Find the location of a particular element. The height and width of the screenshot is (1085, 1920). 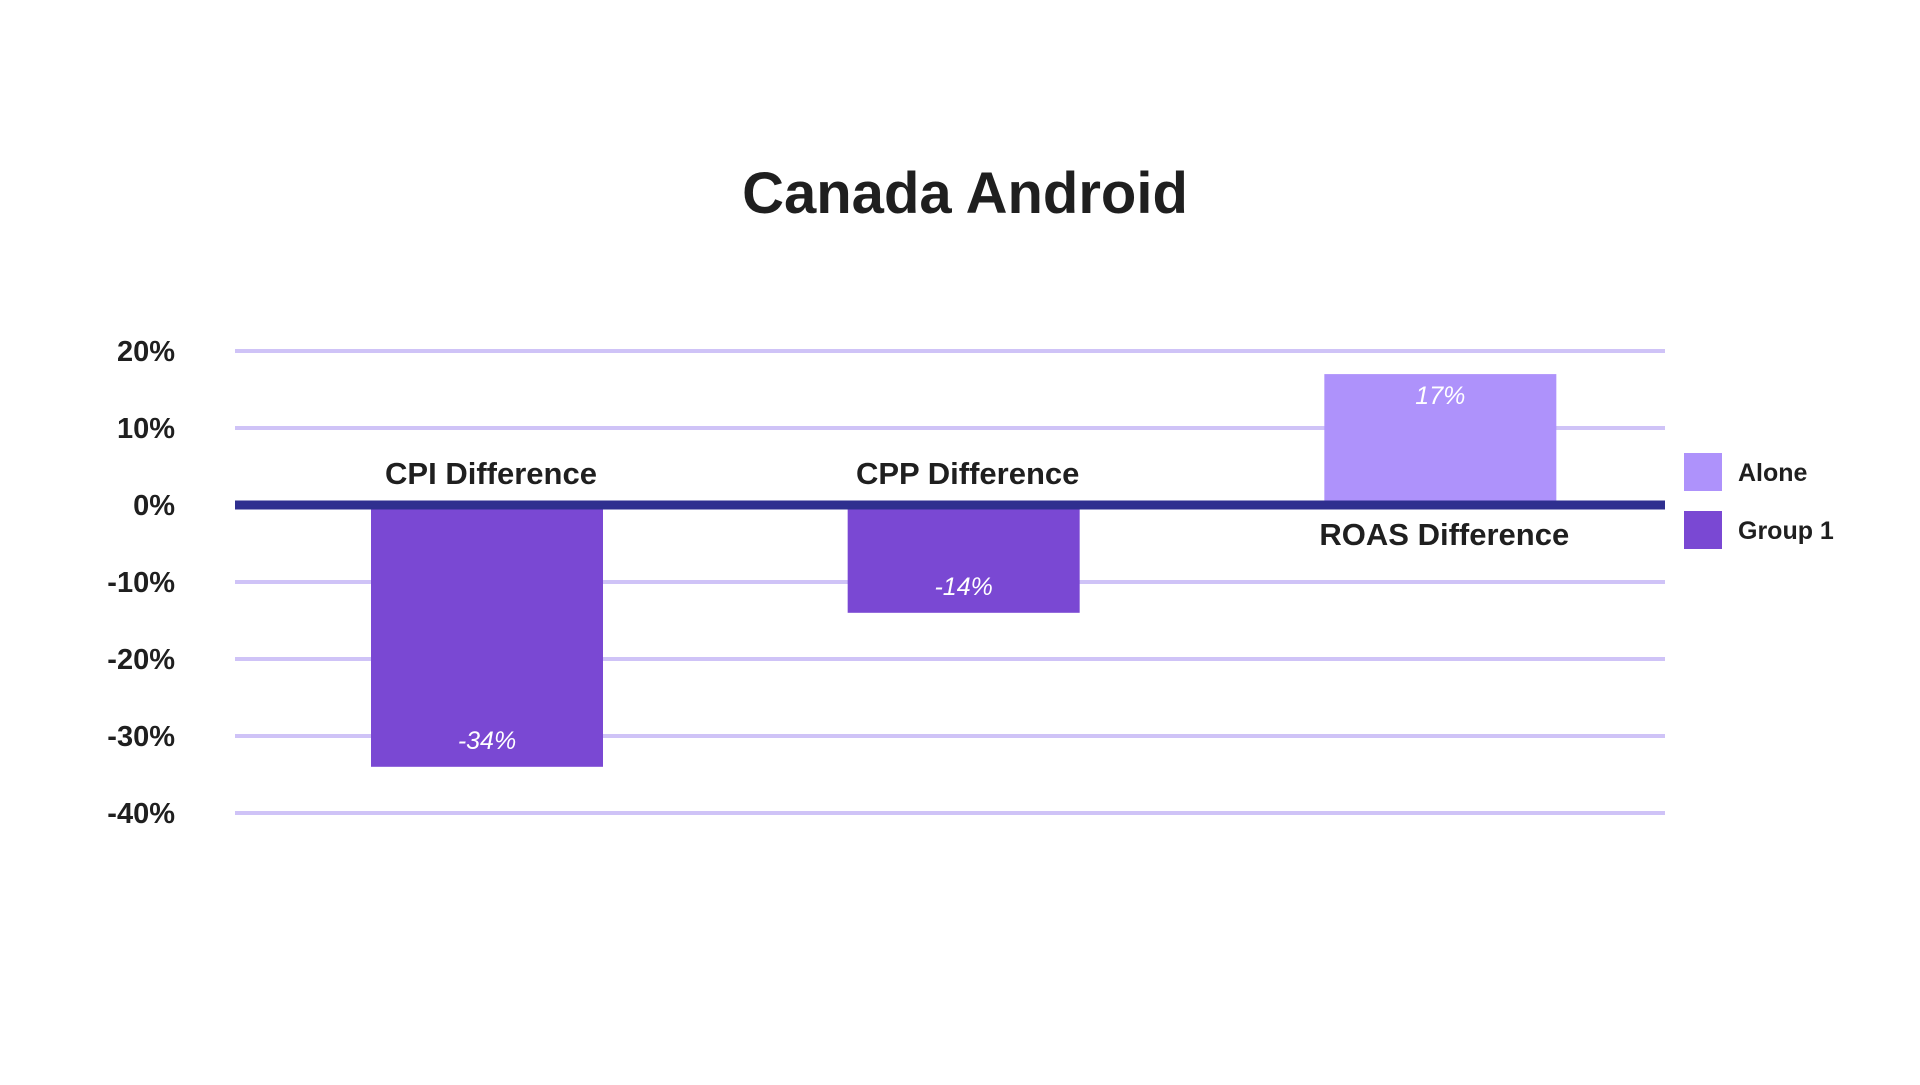

y-axis-ticks: 20% 10% 0% -10% -20% -30% -40% is located at coordinates (141, 583).